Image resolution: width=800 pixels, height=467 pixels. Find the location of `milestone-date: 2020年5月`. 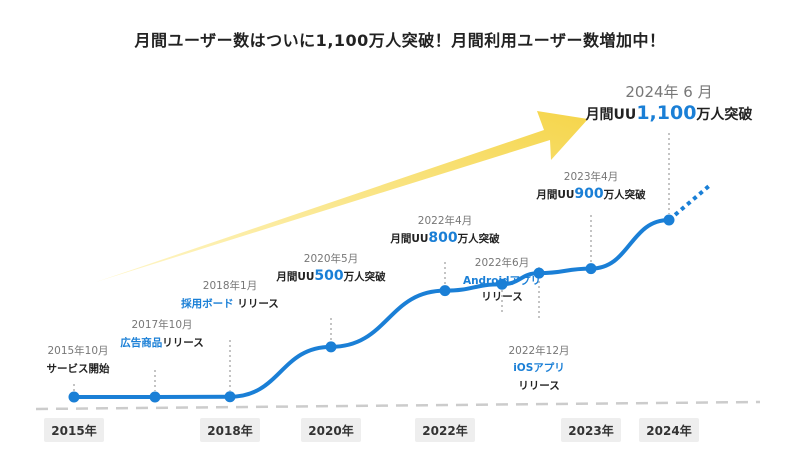

milestone-date: 2020年5月 is located at coordinates (331, 258).